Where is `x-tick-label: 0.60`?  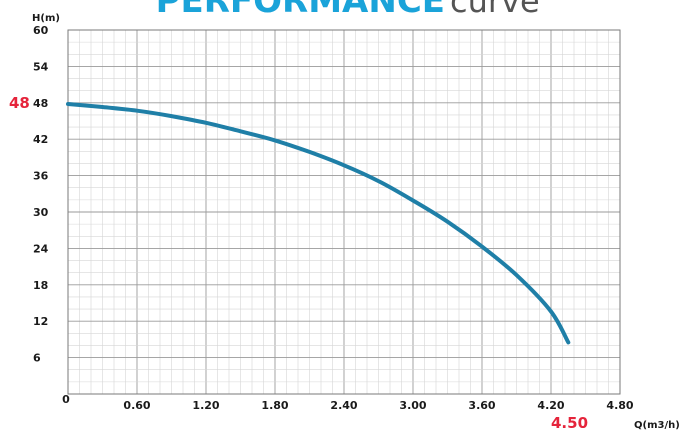 x-tick-label: 0.60 is located at coordinates (136, 405).